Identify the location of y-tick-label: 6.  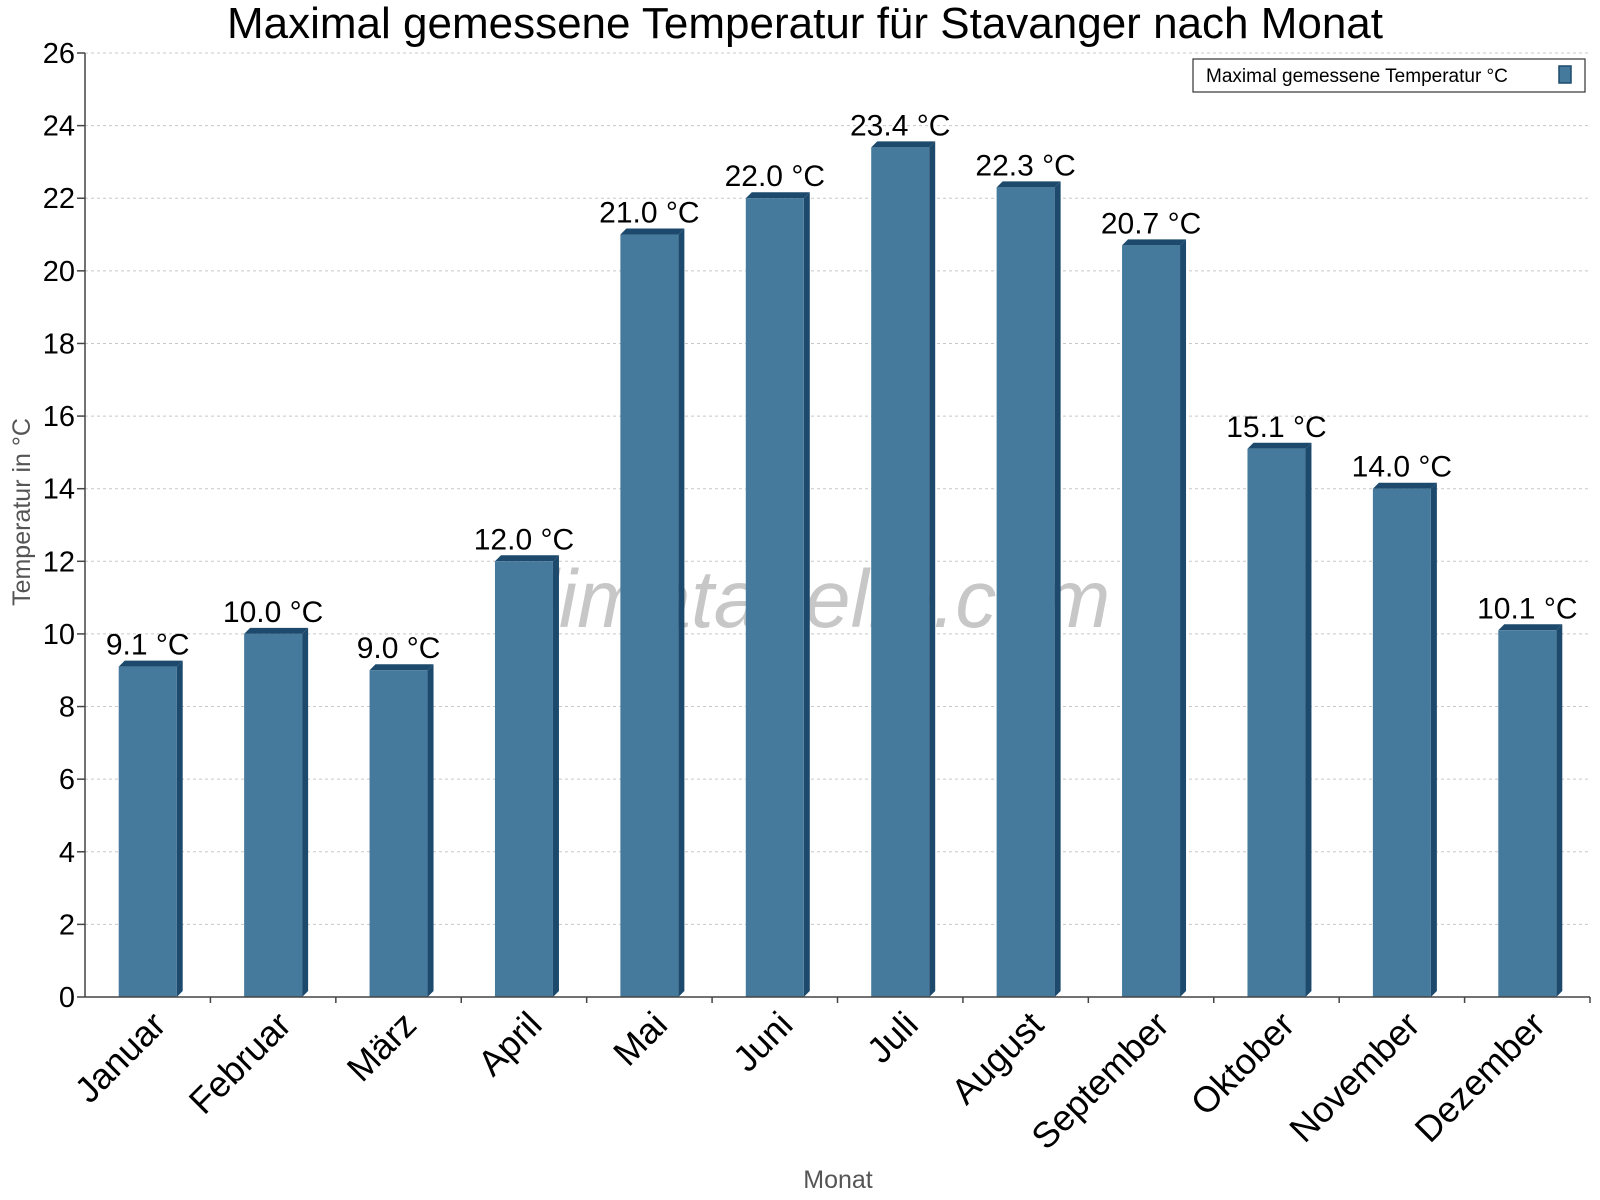
(67, 780).